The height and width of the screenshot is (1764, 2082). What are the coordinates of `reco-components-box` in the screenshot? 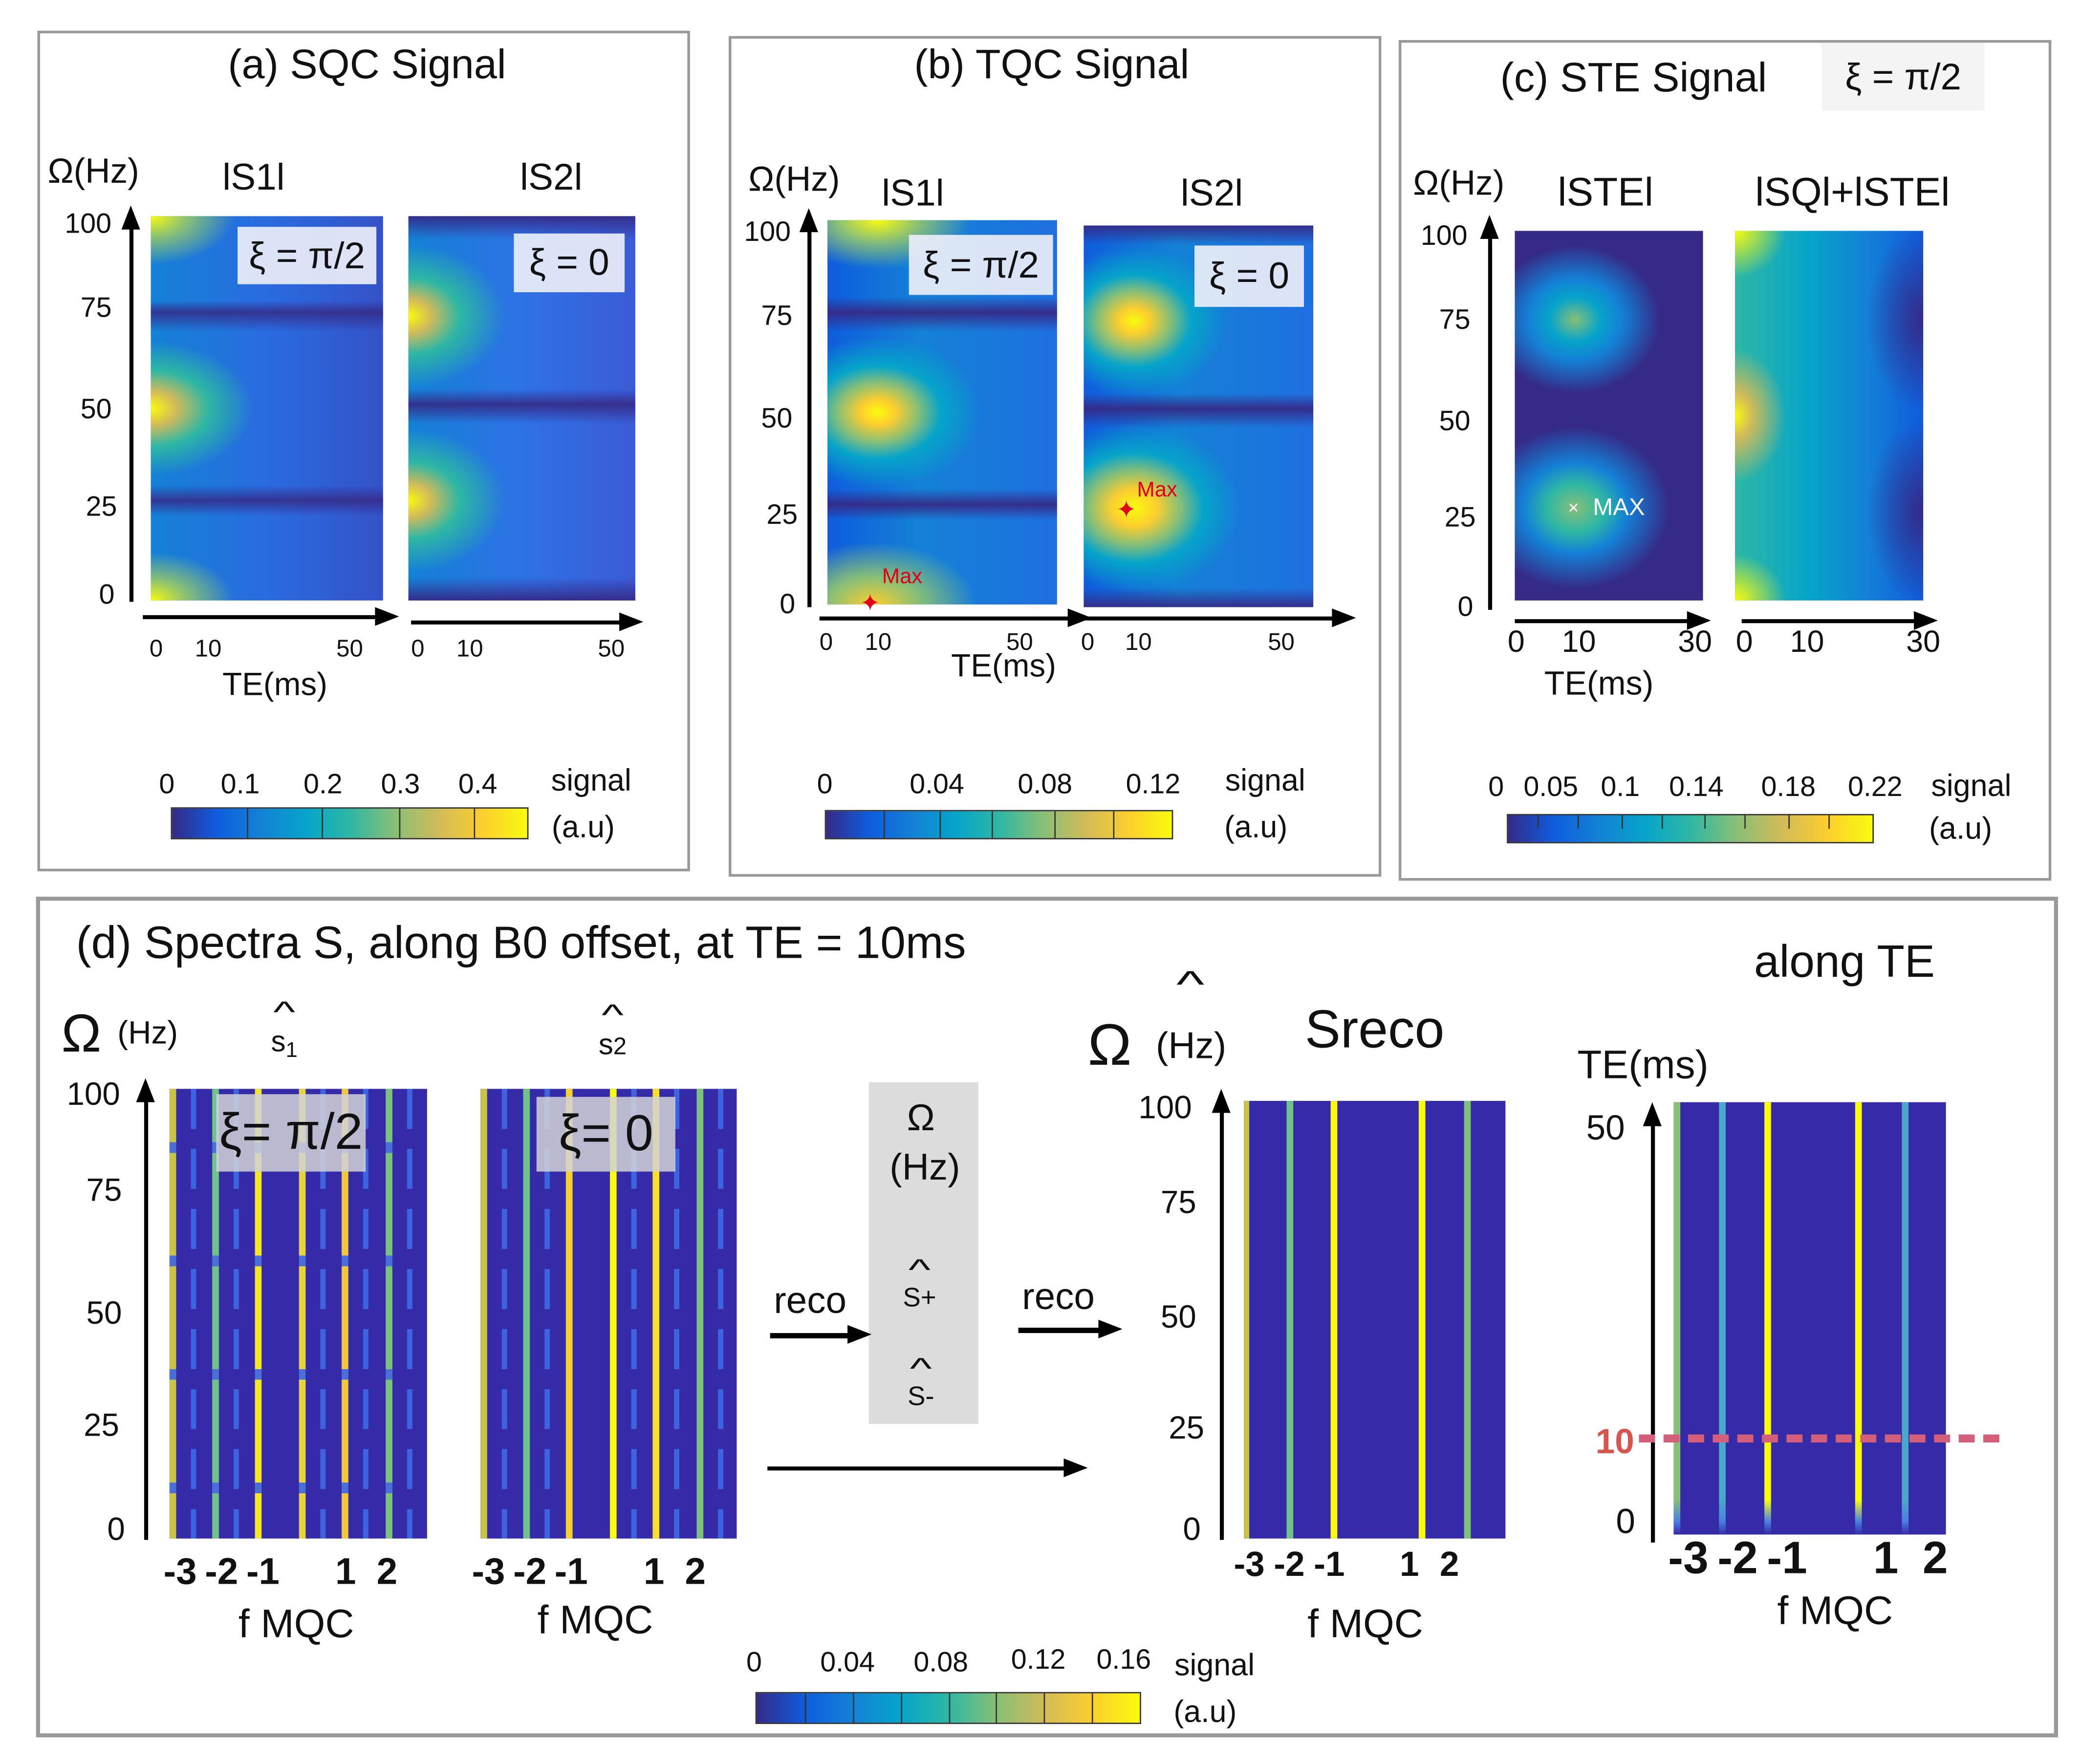 It's located at (923, 1253).